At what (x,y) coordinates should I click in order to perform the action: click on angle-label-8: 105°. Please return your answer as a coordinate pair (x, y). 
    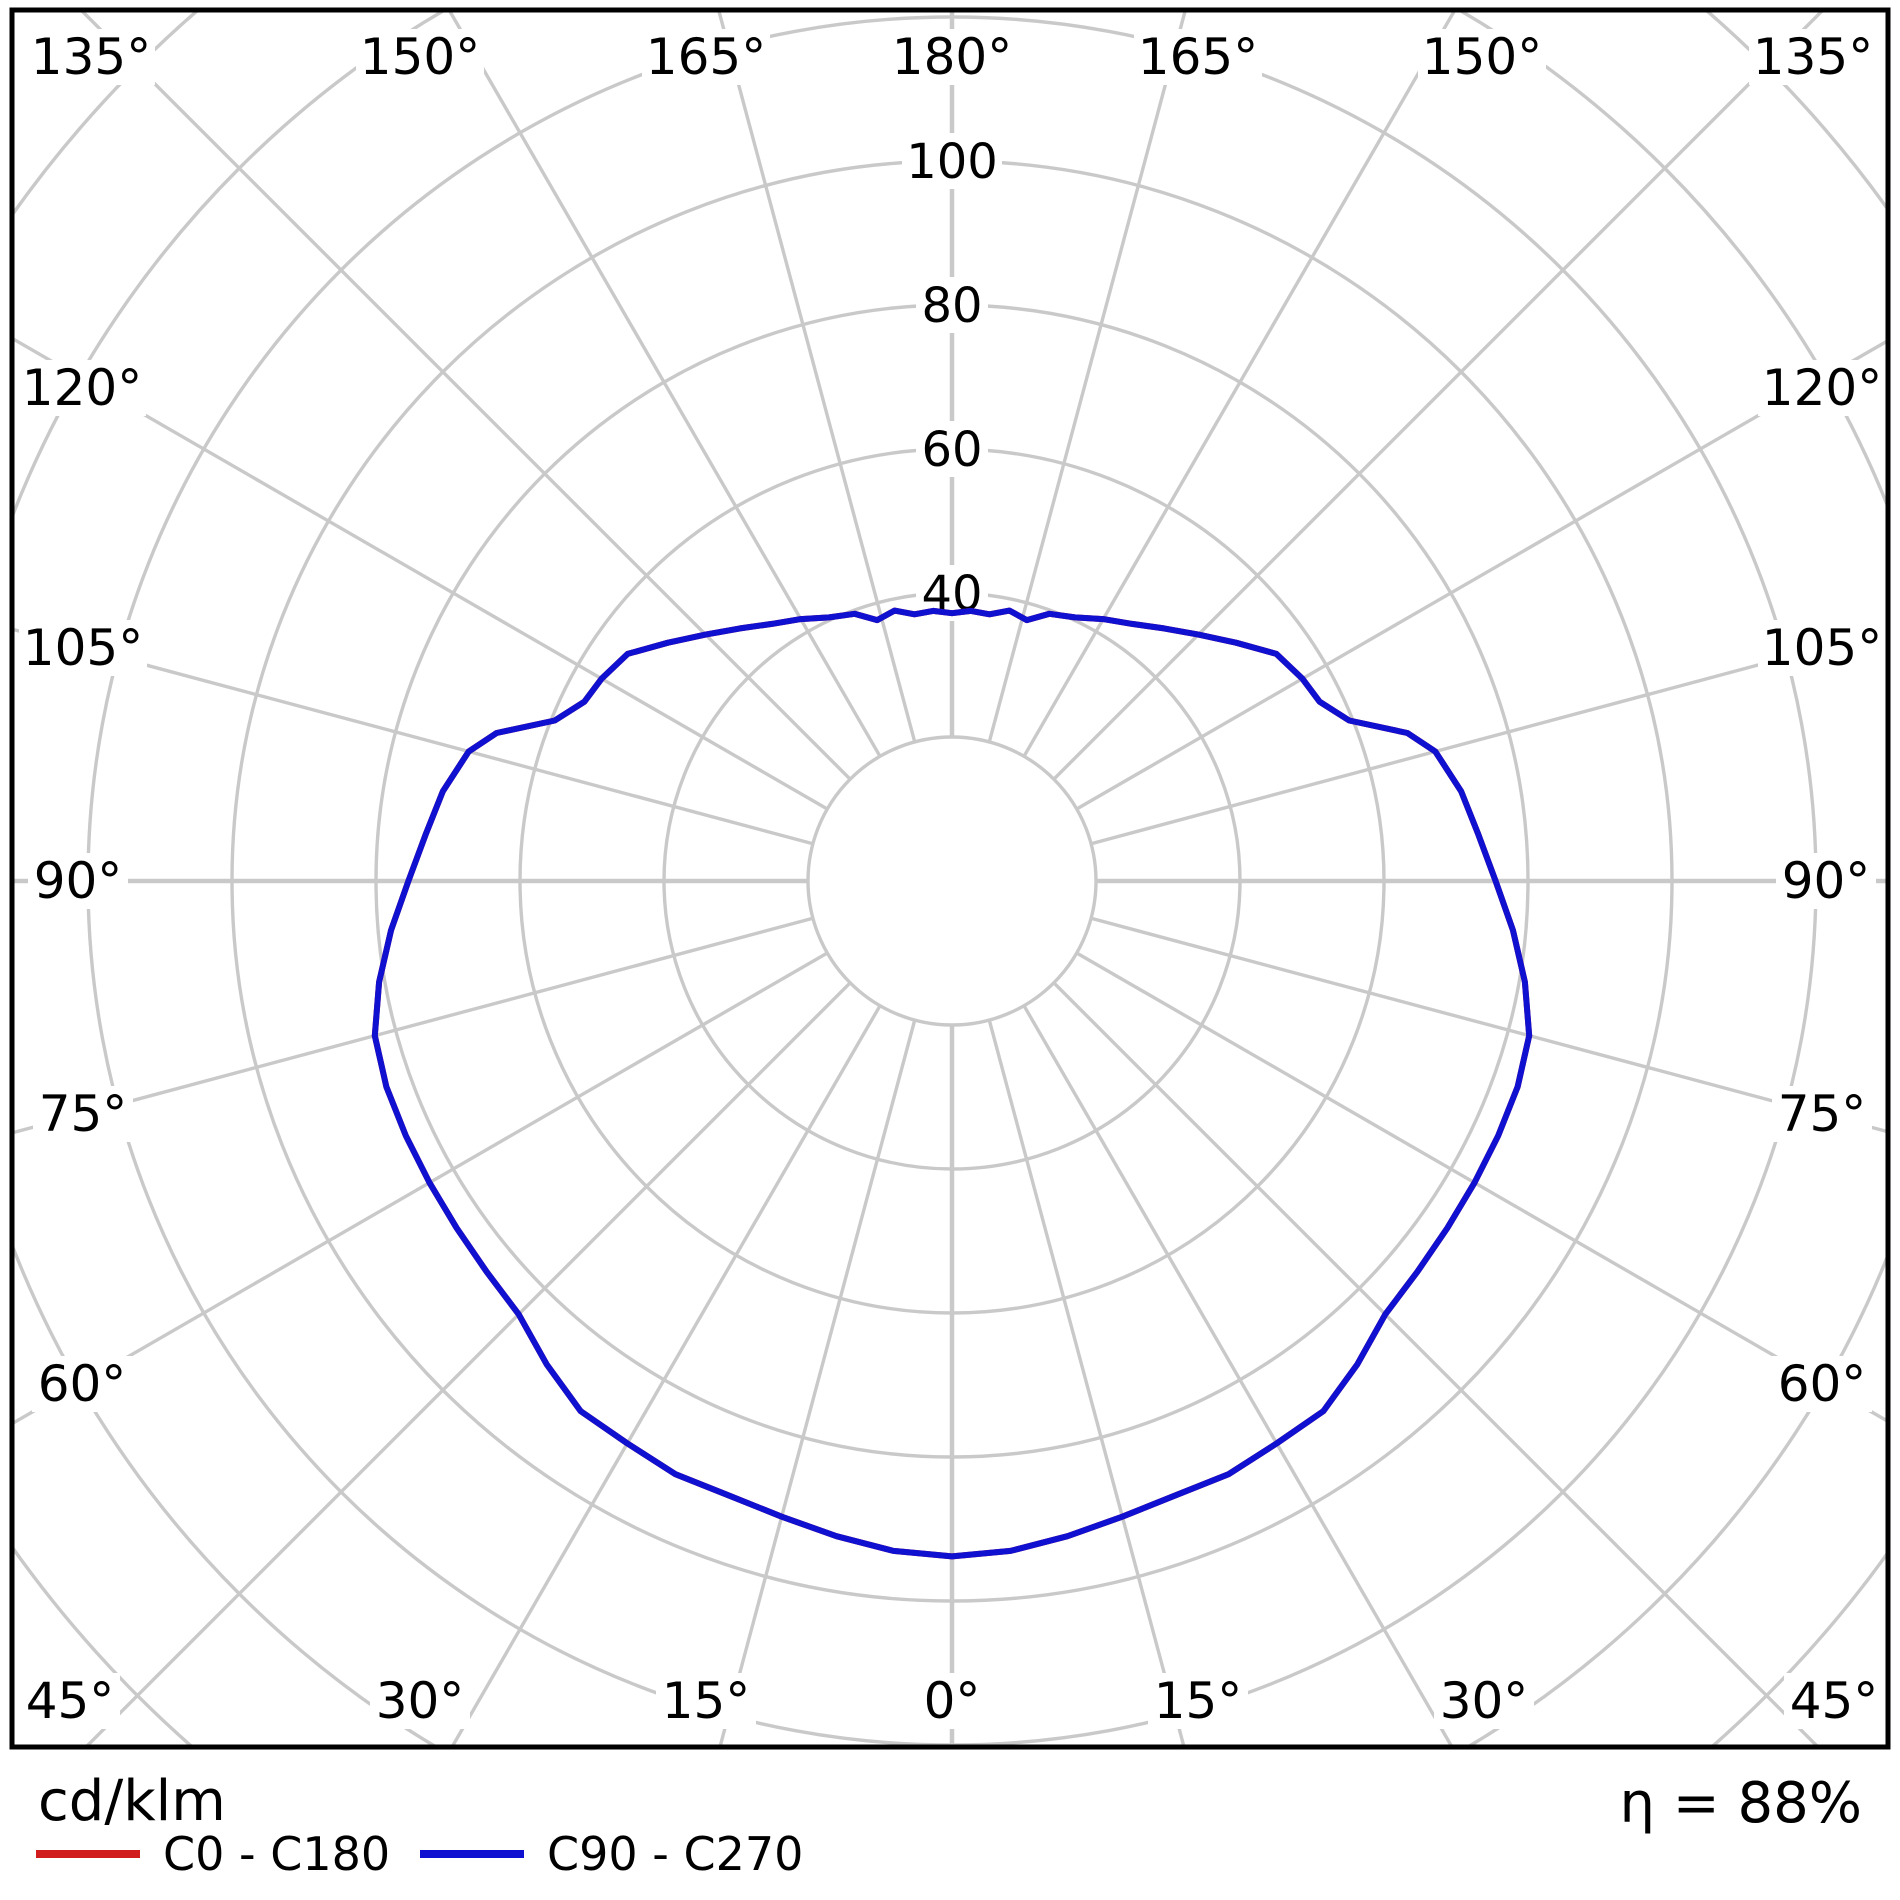
    Looking at the image, I should click on (83, 648).